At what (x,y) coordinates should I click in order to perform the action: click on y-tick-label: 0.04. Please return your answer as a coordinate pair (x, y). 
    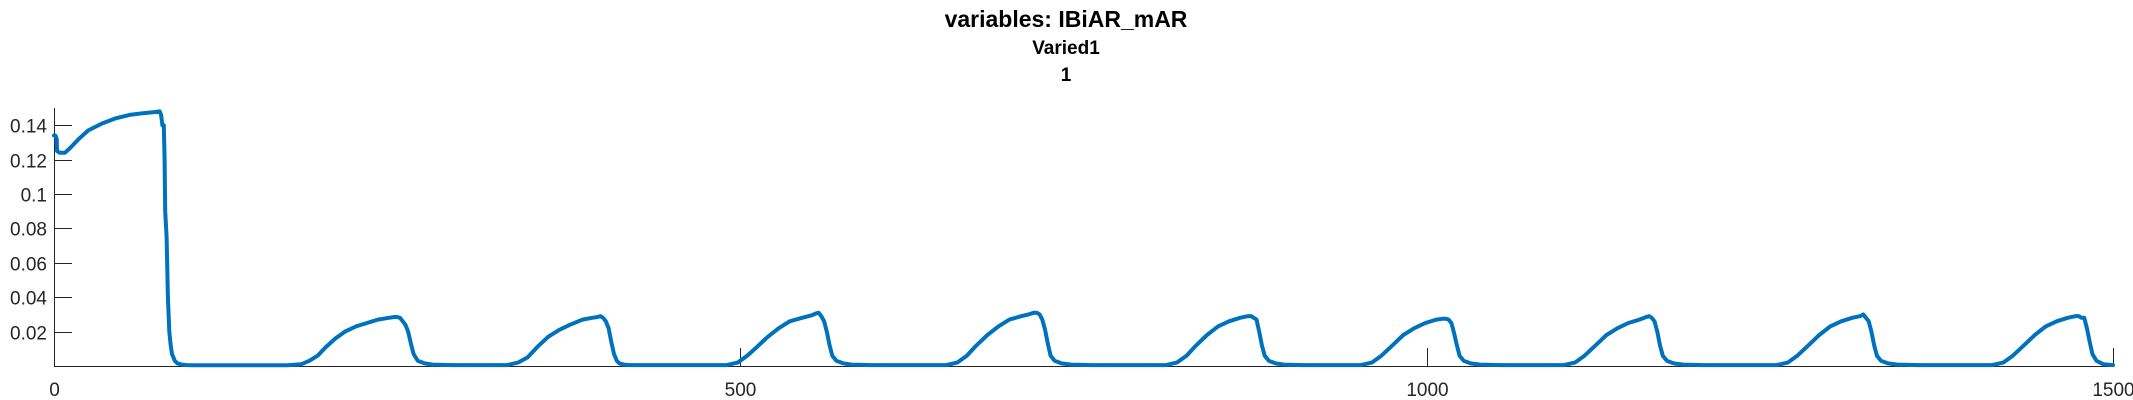
    Looking at the image, I should click on (28, 299).